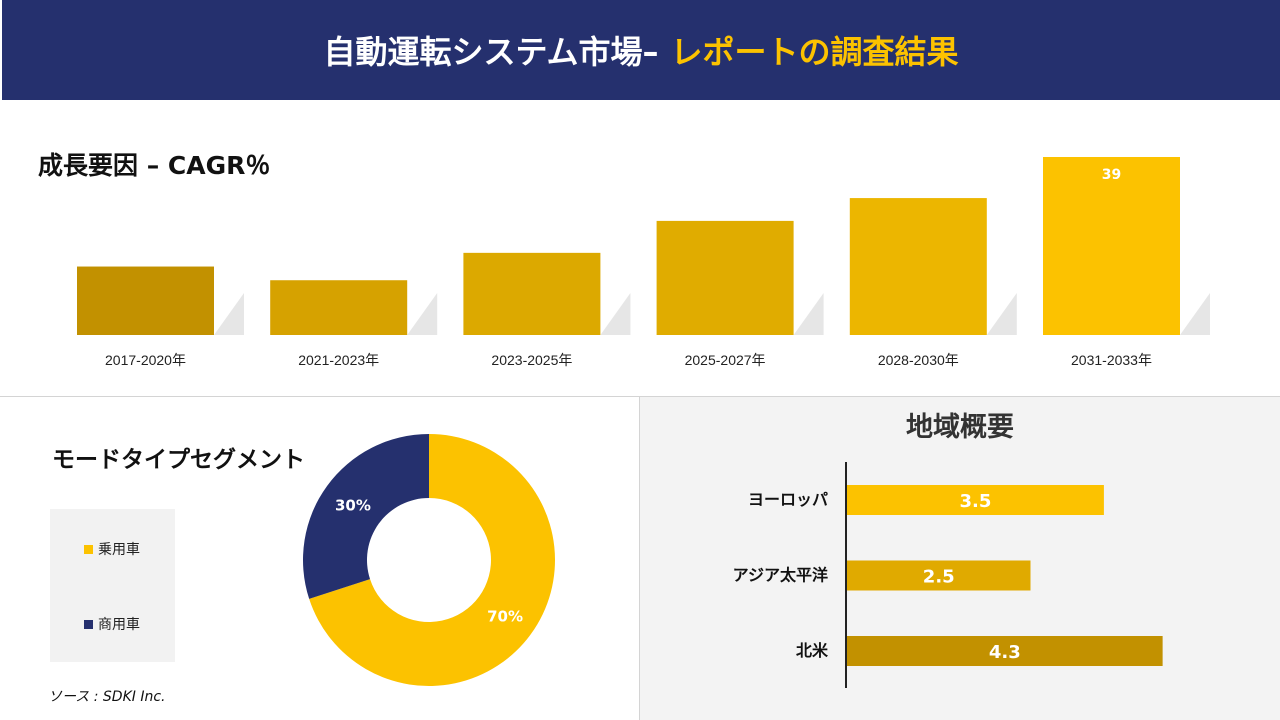 The height and width of the screenshot is (720, 1280). Describe the element at coordinates (119, 625) in the screenshot. I see `legend-label: 商用車` at that location.